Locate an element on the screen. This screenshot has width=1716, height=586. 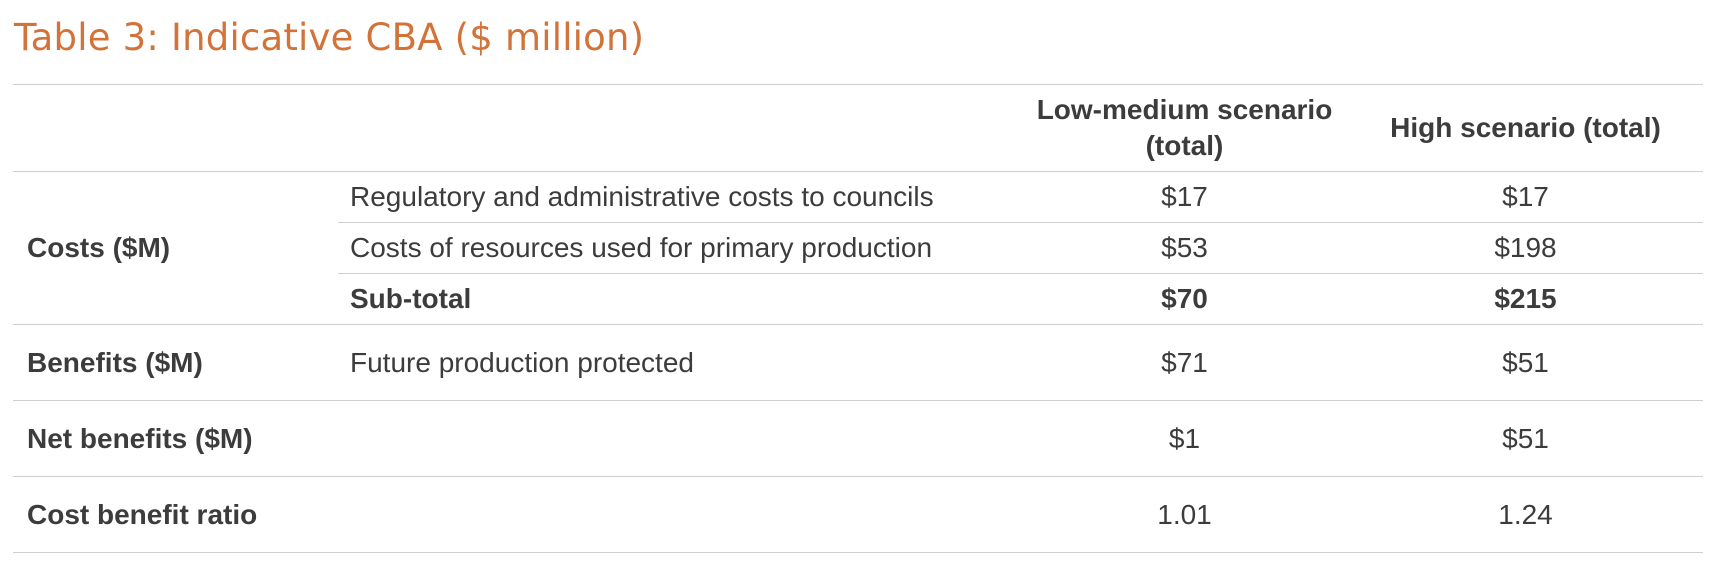
cell-low-medium: 1.01 is located at coordinates (1184, 514).